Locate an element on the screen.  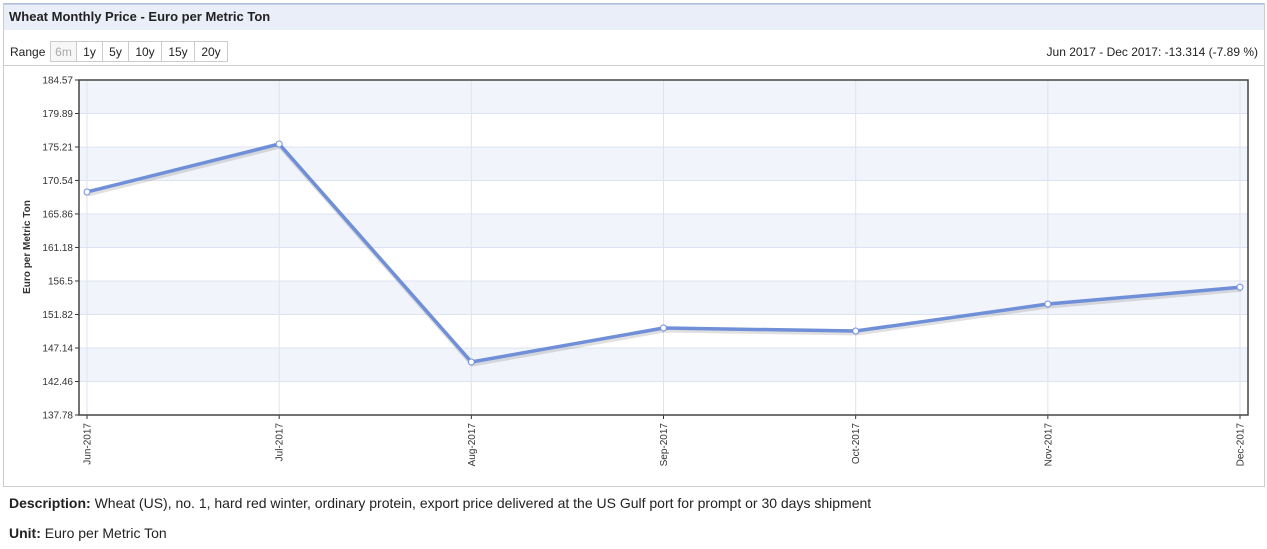
y-tick-label: 170.54 is located at coordinates (57, 181).